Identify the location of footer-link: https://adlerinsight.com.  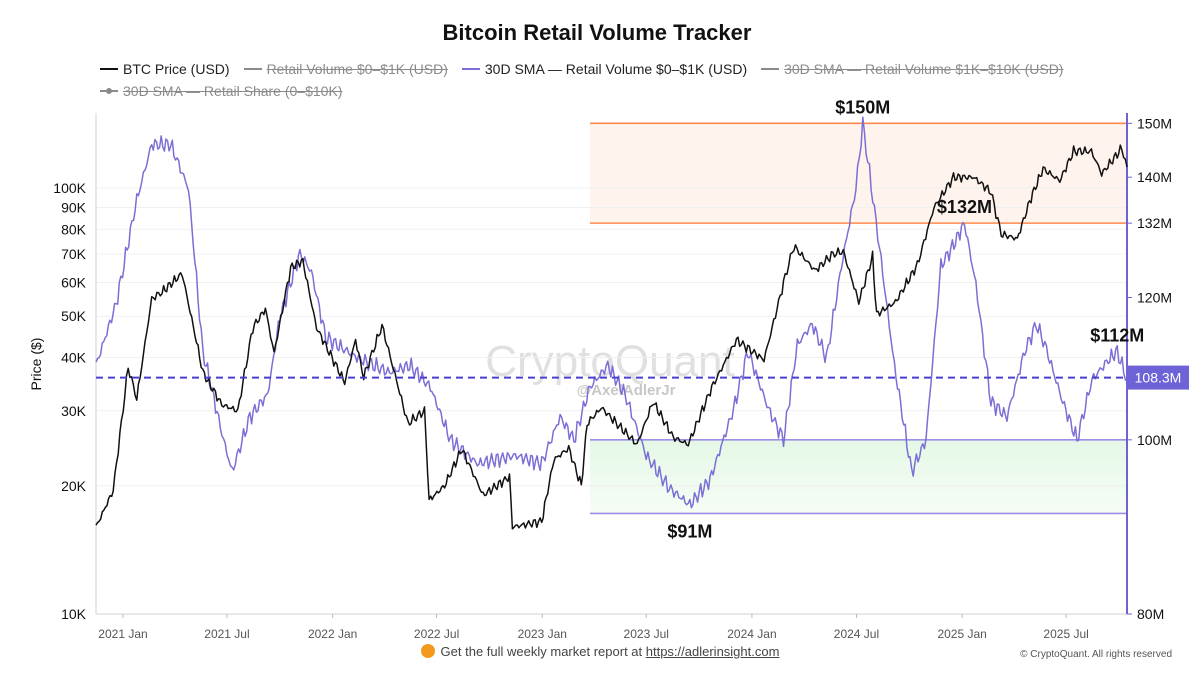
(712, 651).